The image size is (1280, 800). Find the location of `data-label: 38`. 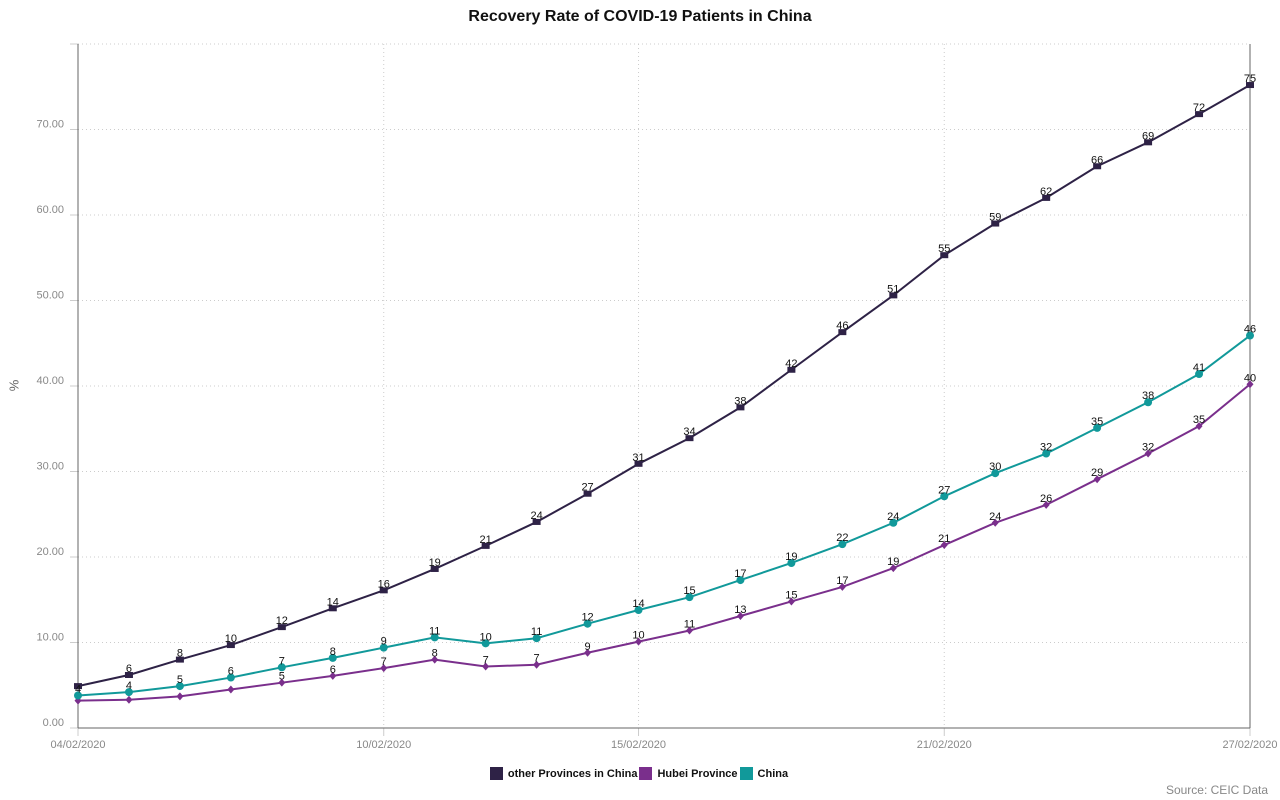

data-label: 38 is located at coordinates (740, 401).